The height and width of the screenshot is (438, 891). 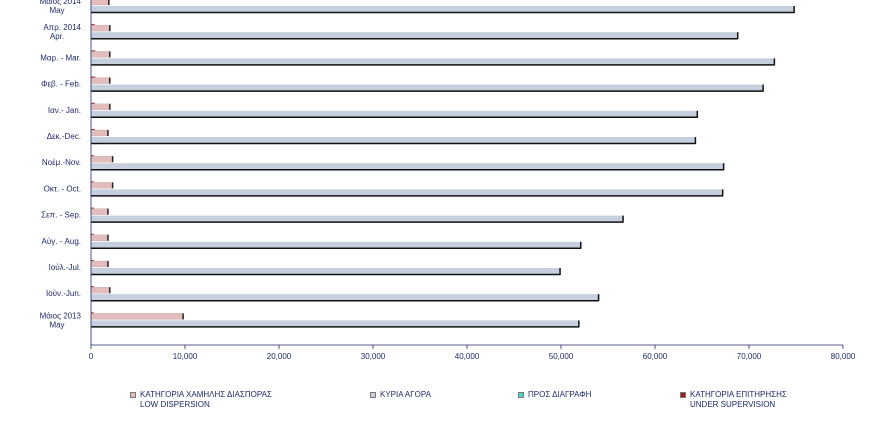 I want to click on legend-label-line2: UNDER SUPERVISION, so click(x=733, y=404).